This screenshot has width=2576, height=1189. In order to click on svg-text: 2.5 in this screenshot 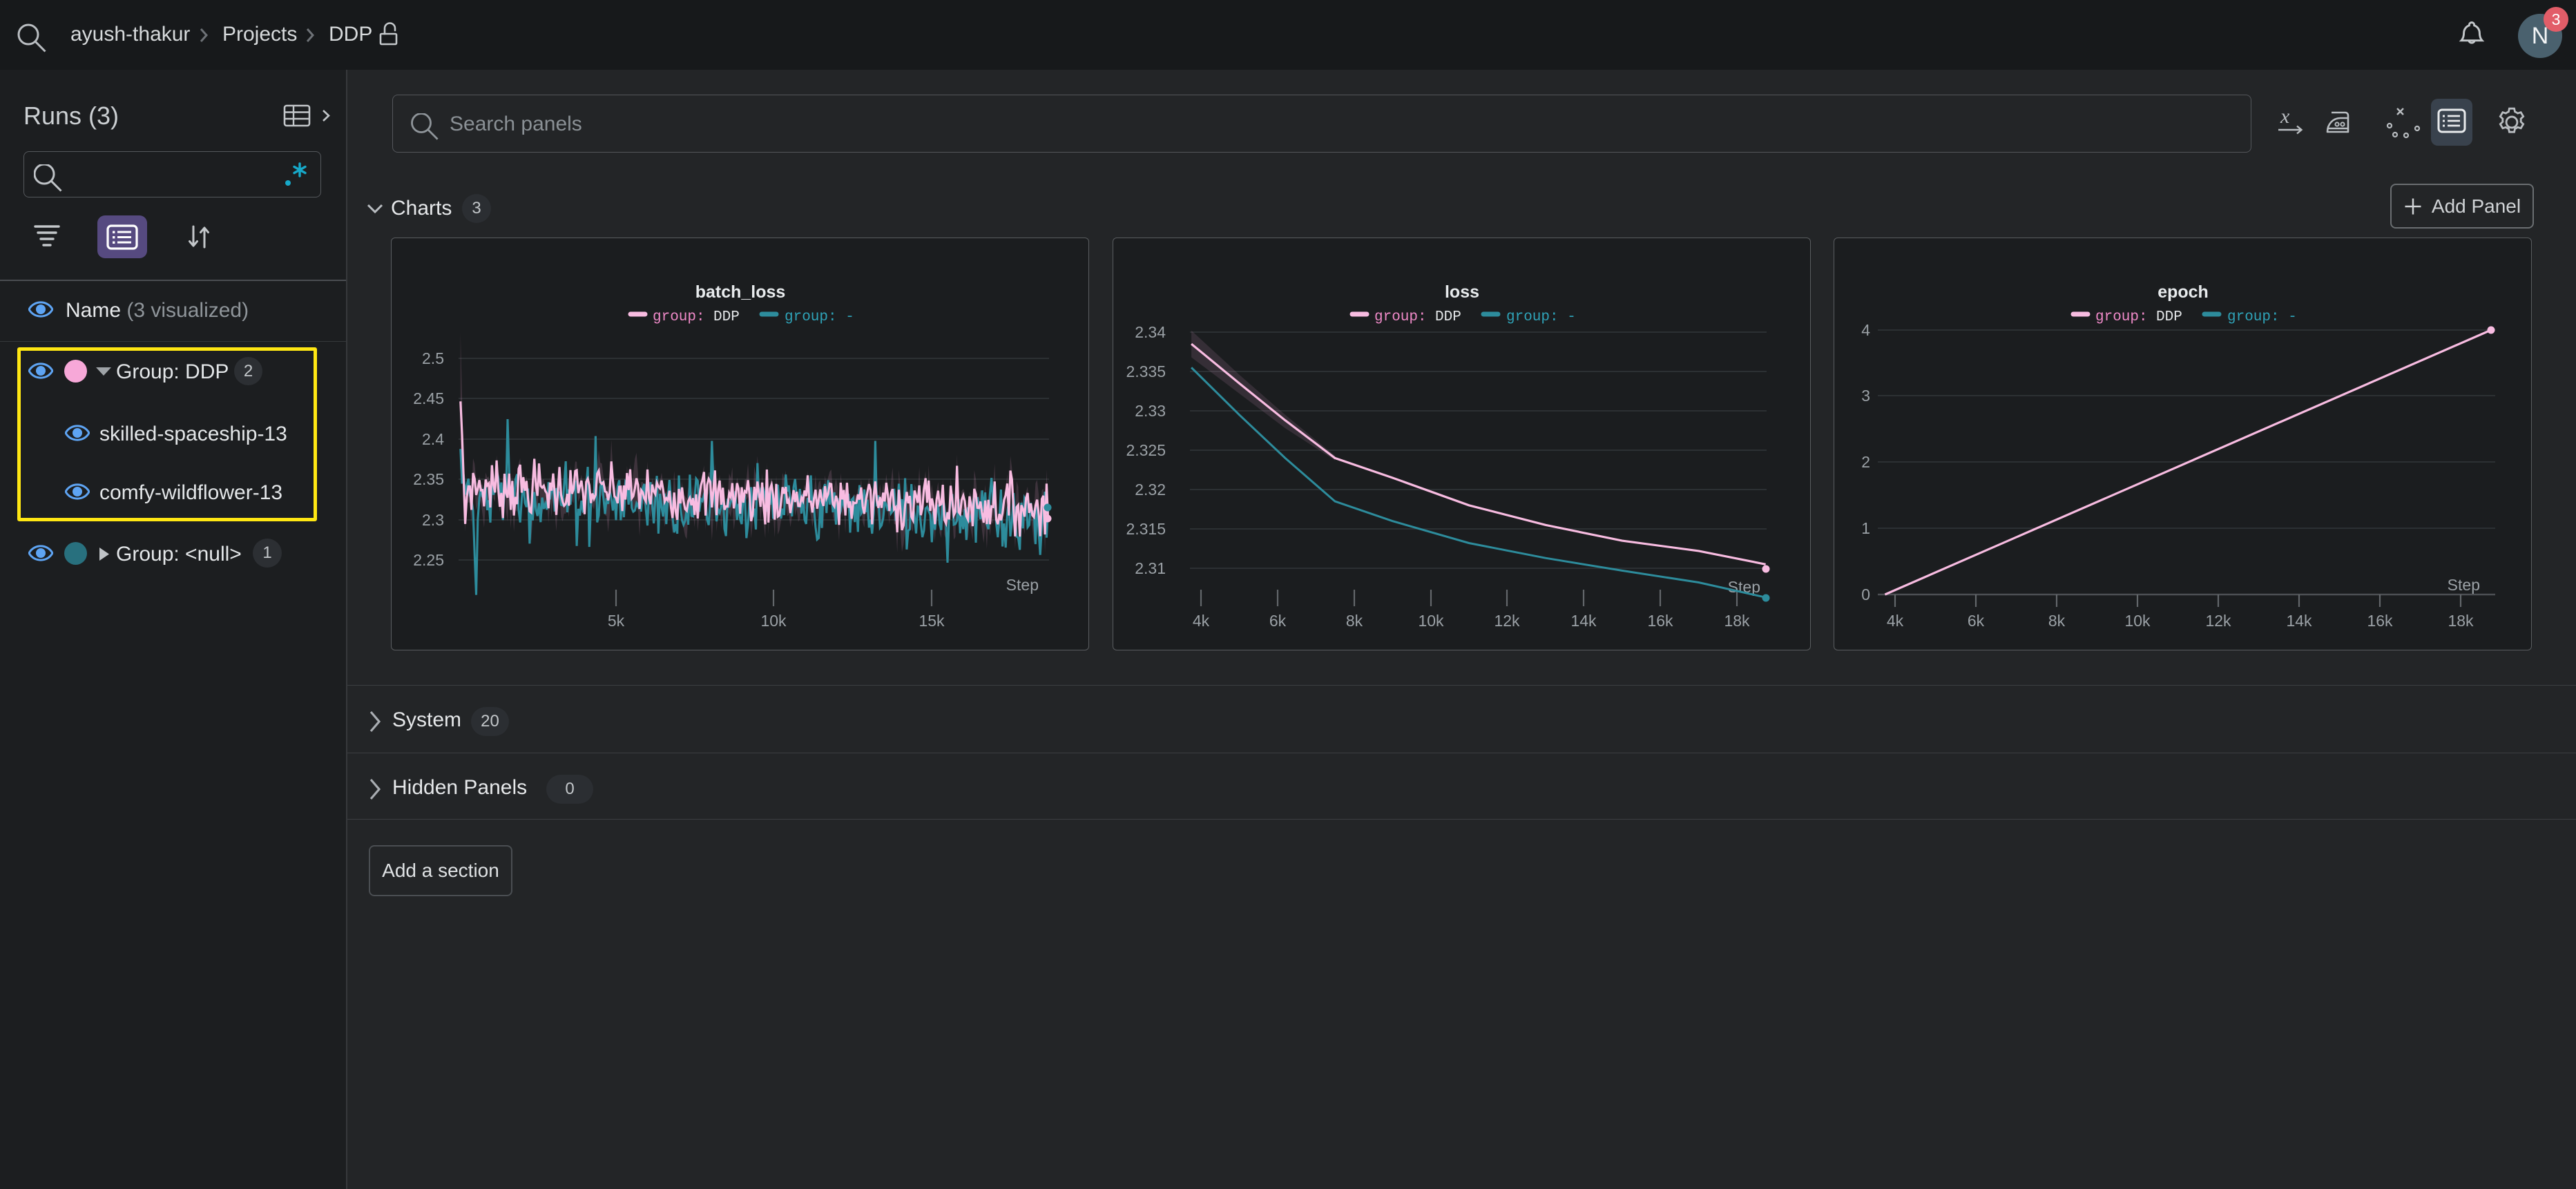, I will do `click(433, 358)`.